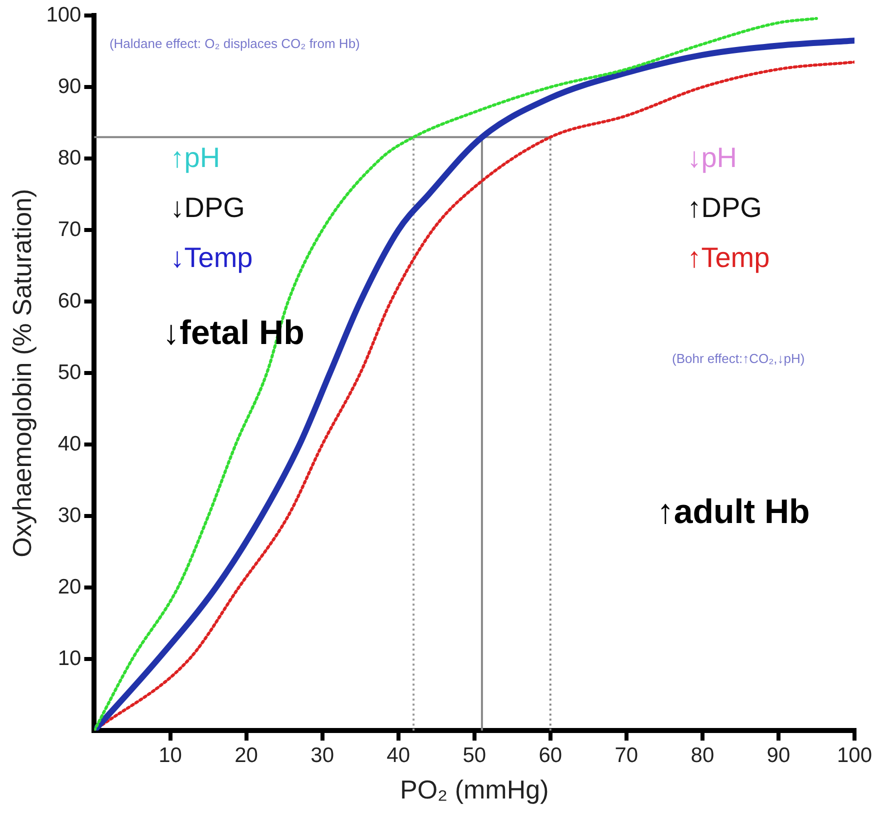  I want to click on annotation: ↑pH, so click(195, 158).